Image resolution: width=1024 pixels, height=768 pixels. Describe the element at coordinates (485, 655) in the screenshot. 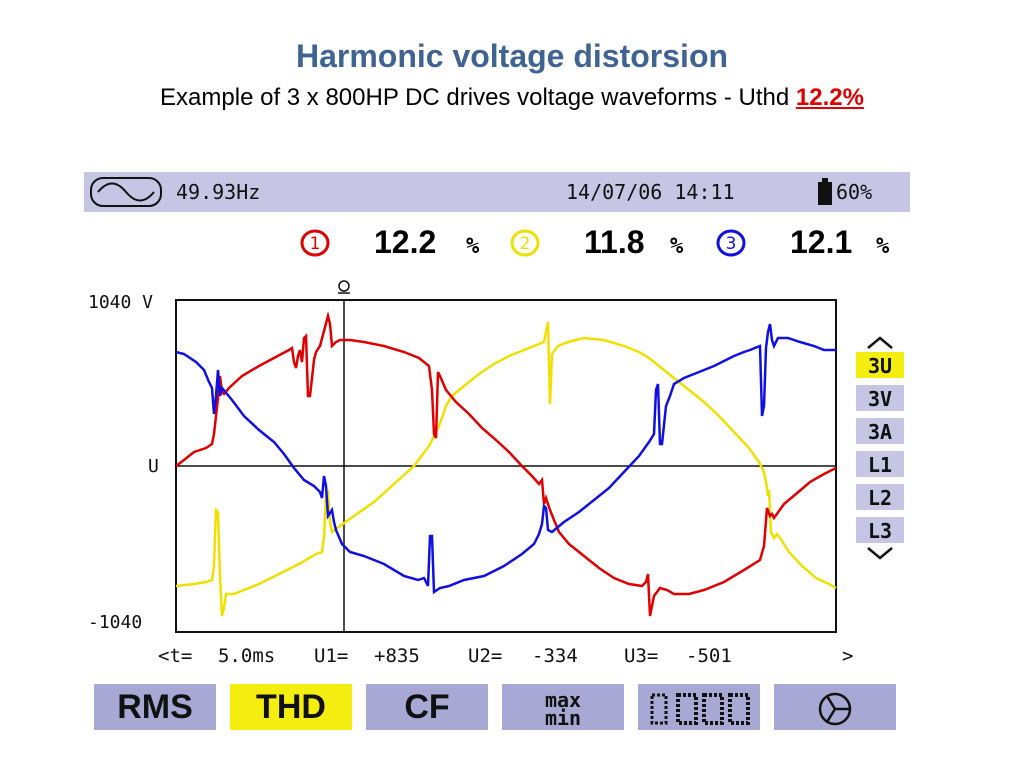

I see `readout-u2-label: U2=` at that location.